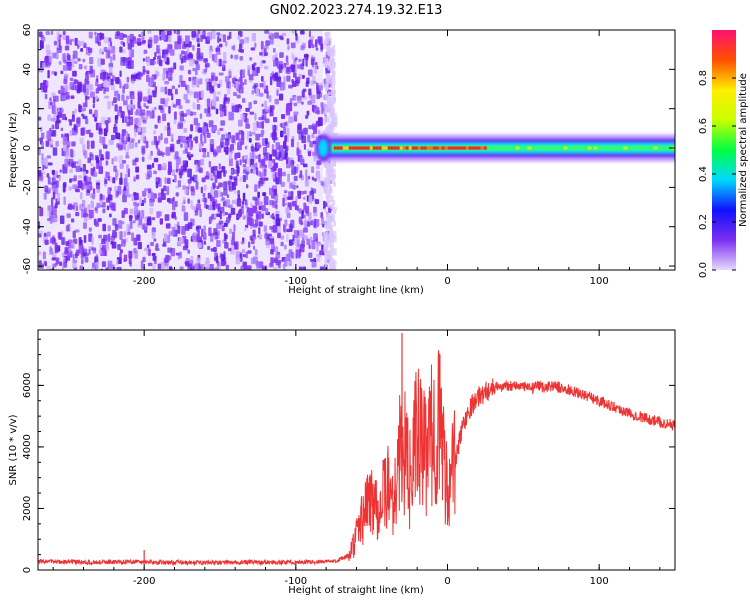 The width and height of the screenshot is (750, 604). I want to click on snr-x-label: Height of straight line (km), so click(356, 590).